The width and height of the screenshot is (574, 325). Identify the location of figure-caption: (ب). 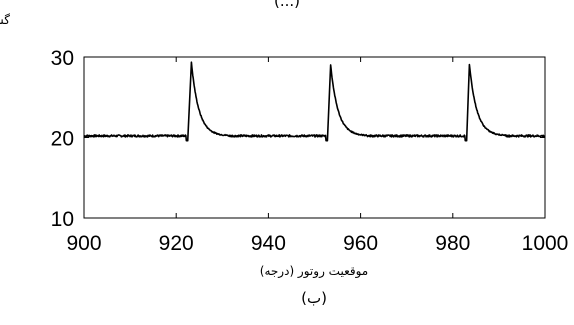
(314, 298).